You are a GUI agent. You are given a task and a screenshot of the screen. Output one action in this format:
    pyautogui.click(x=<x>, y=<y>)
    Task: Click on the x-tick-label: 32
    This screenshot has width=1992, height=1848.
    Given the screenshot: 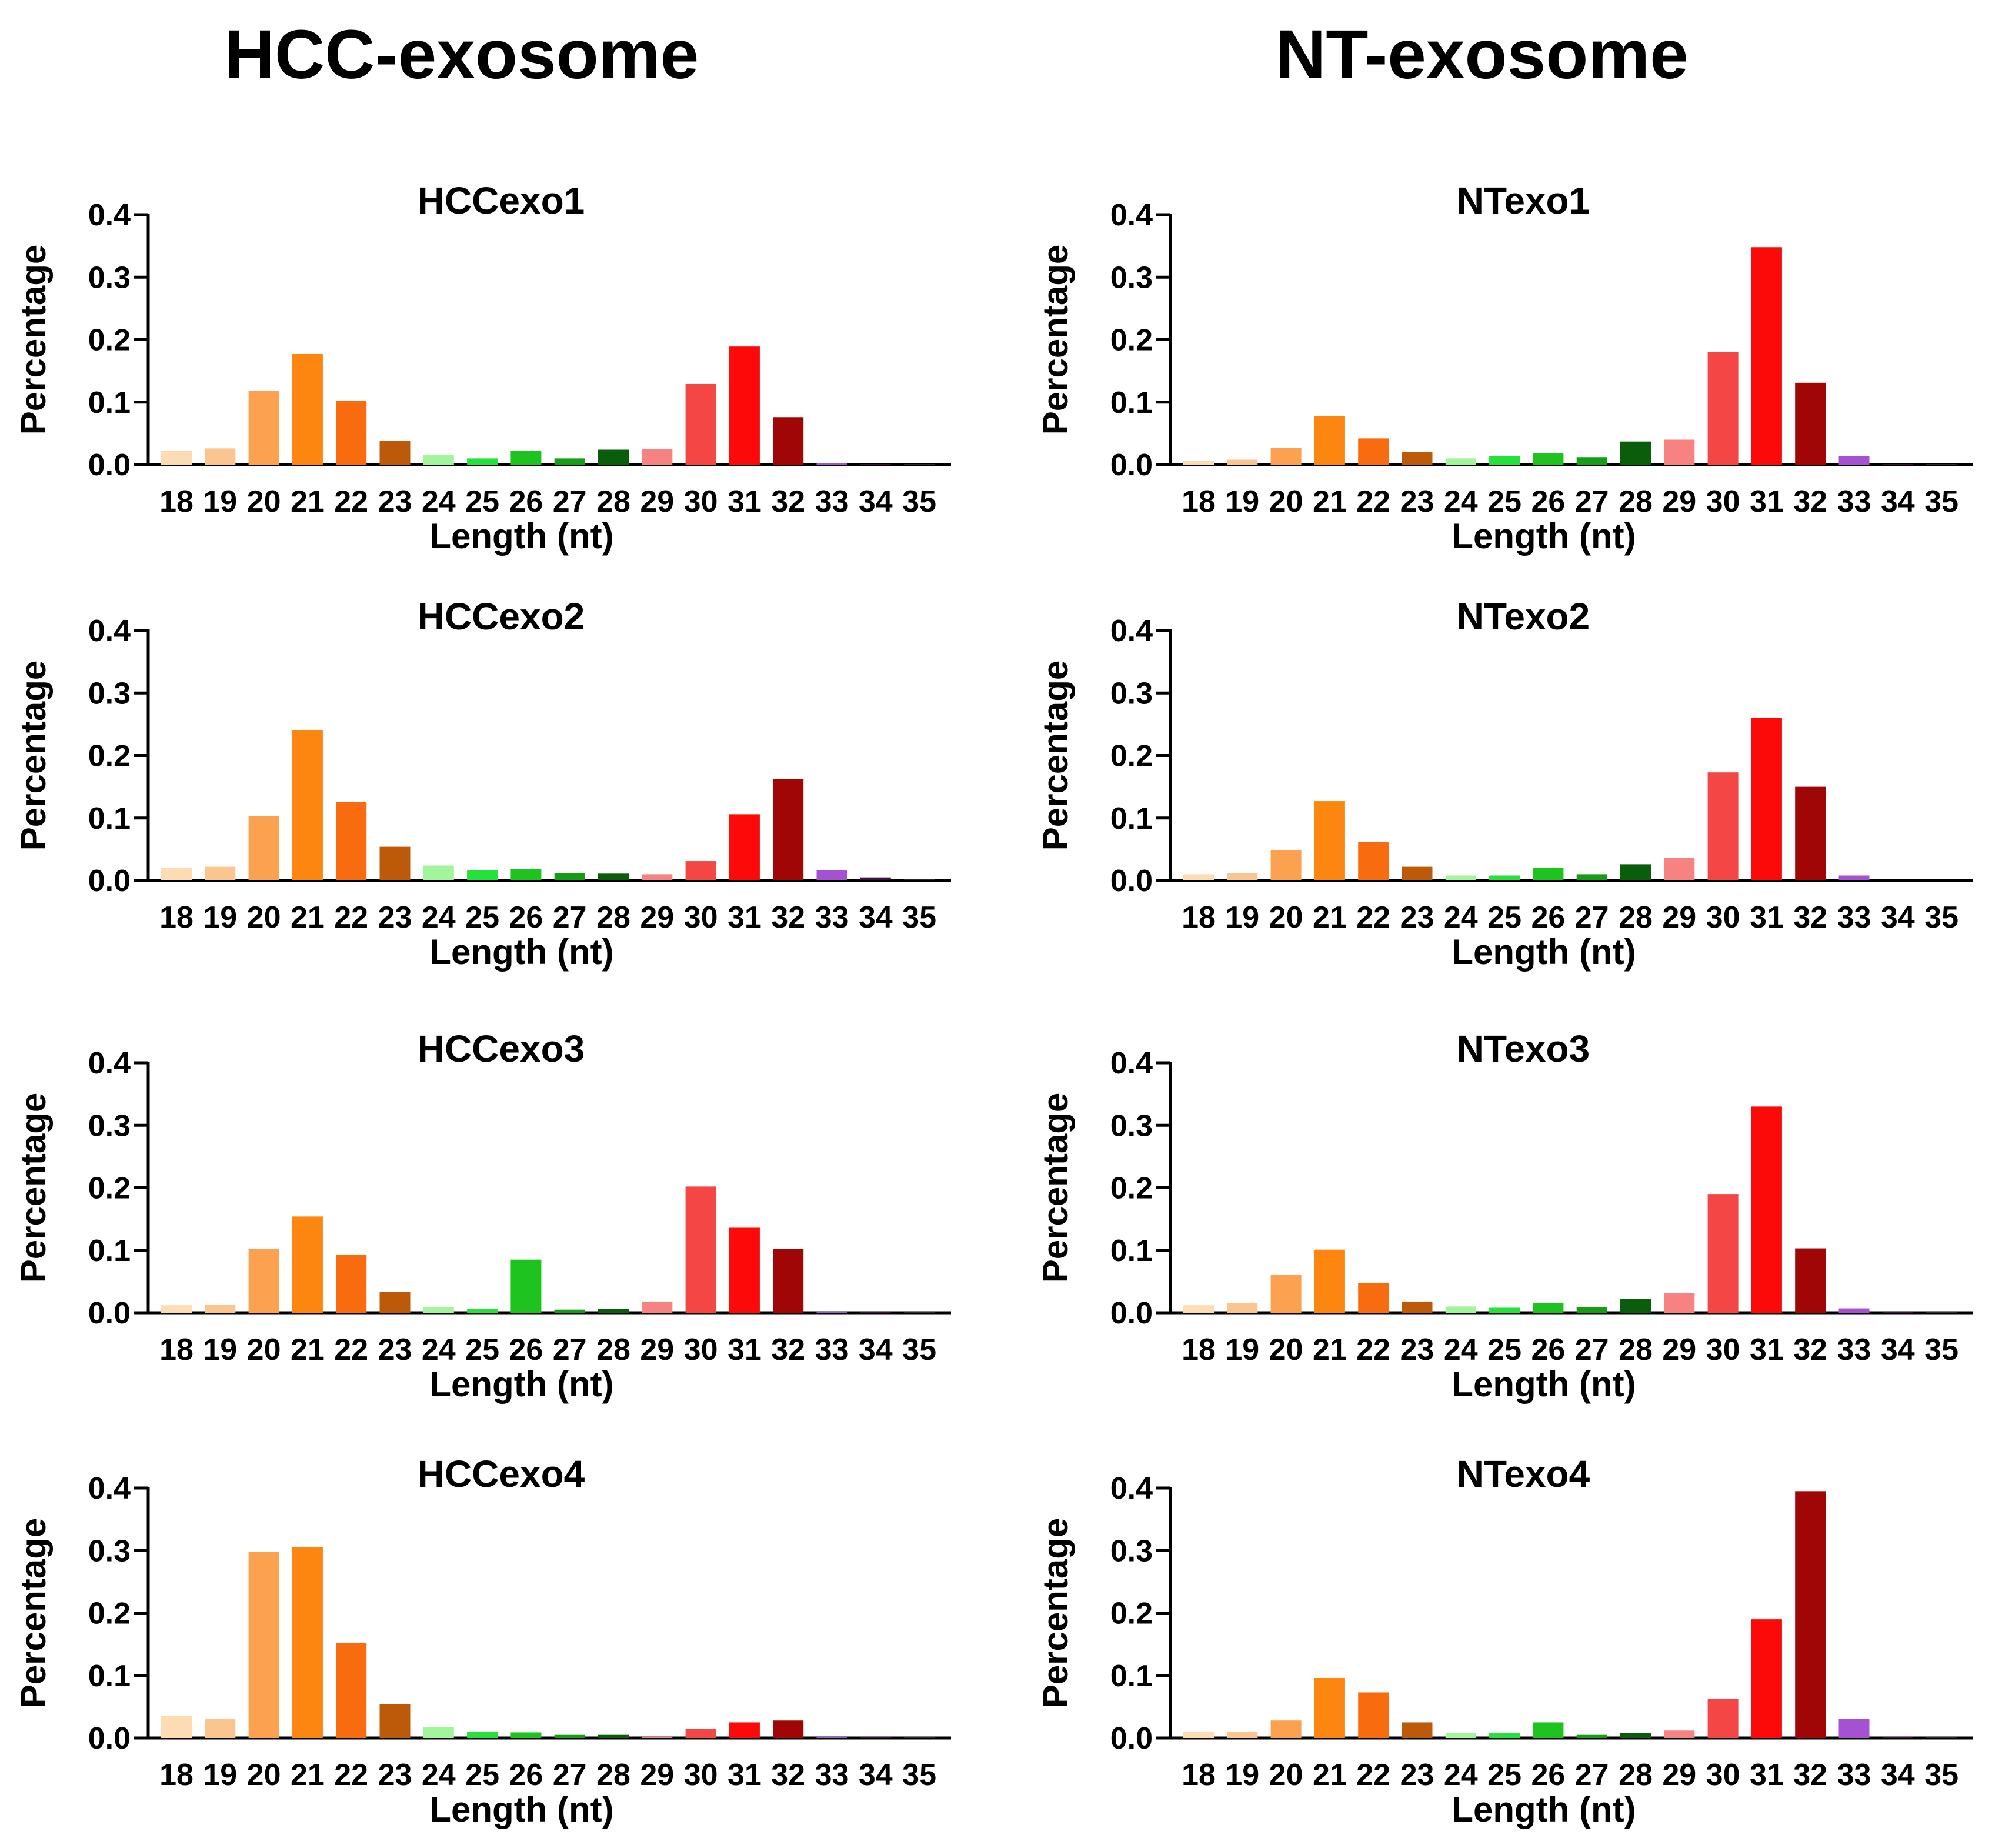 What is the action you would take?
    pyautogui.click(x=1810, y=502)
    